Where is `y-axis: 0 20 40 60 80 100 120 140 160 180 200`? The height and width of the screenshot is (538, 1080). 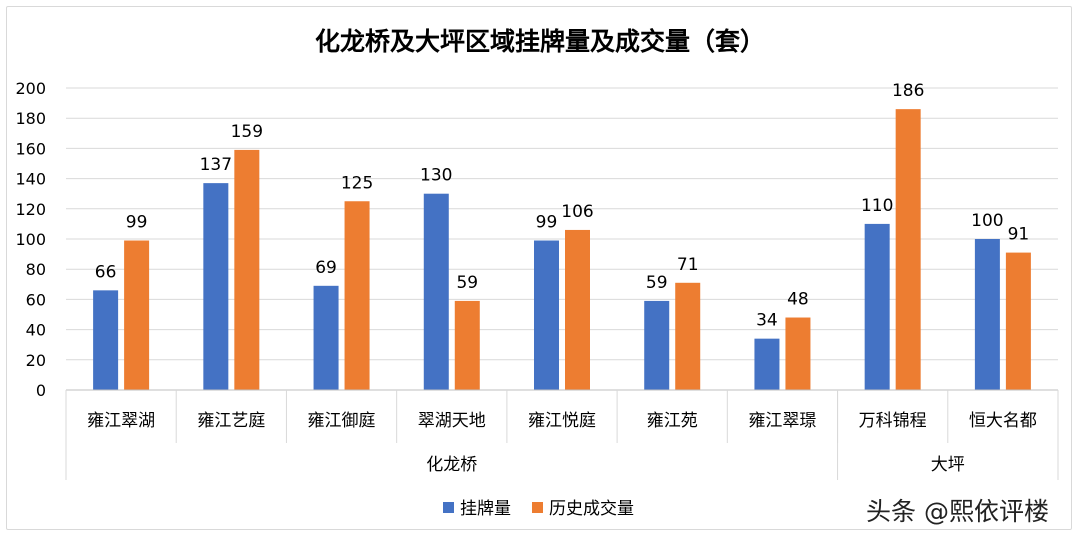
y-axis: 0 20 40 60 80 100 120 140 160 180 200 is located at coordinates (30, 239).